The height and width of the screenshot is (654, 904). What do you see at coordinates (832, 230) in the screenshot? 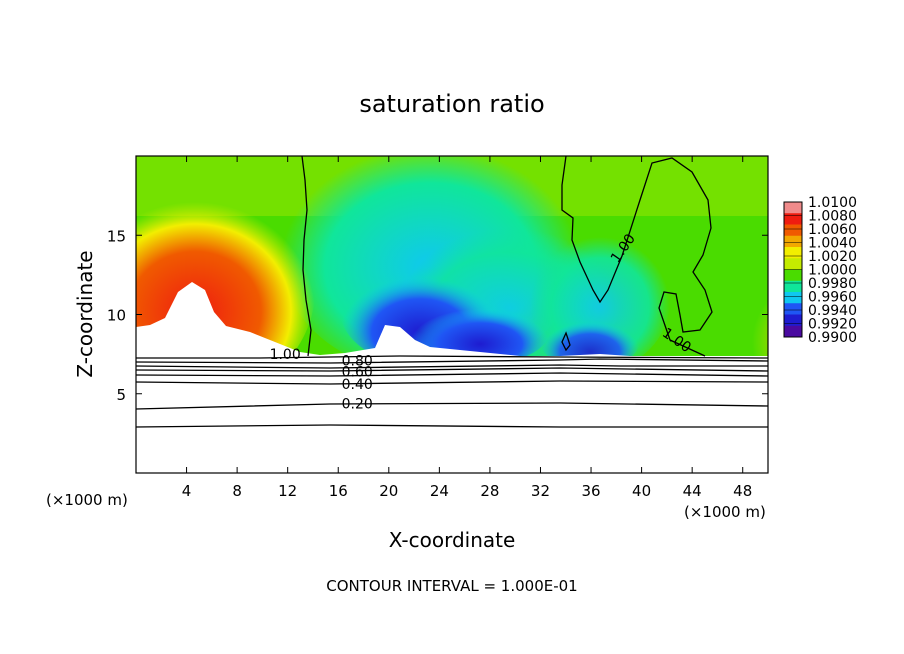
I see `colorbar-label: 1.0060` at bounding box center [832, 230].